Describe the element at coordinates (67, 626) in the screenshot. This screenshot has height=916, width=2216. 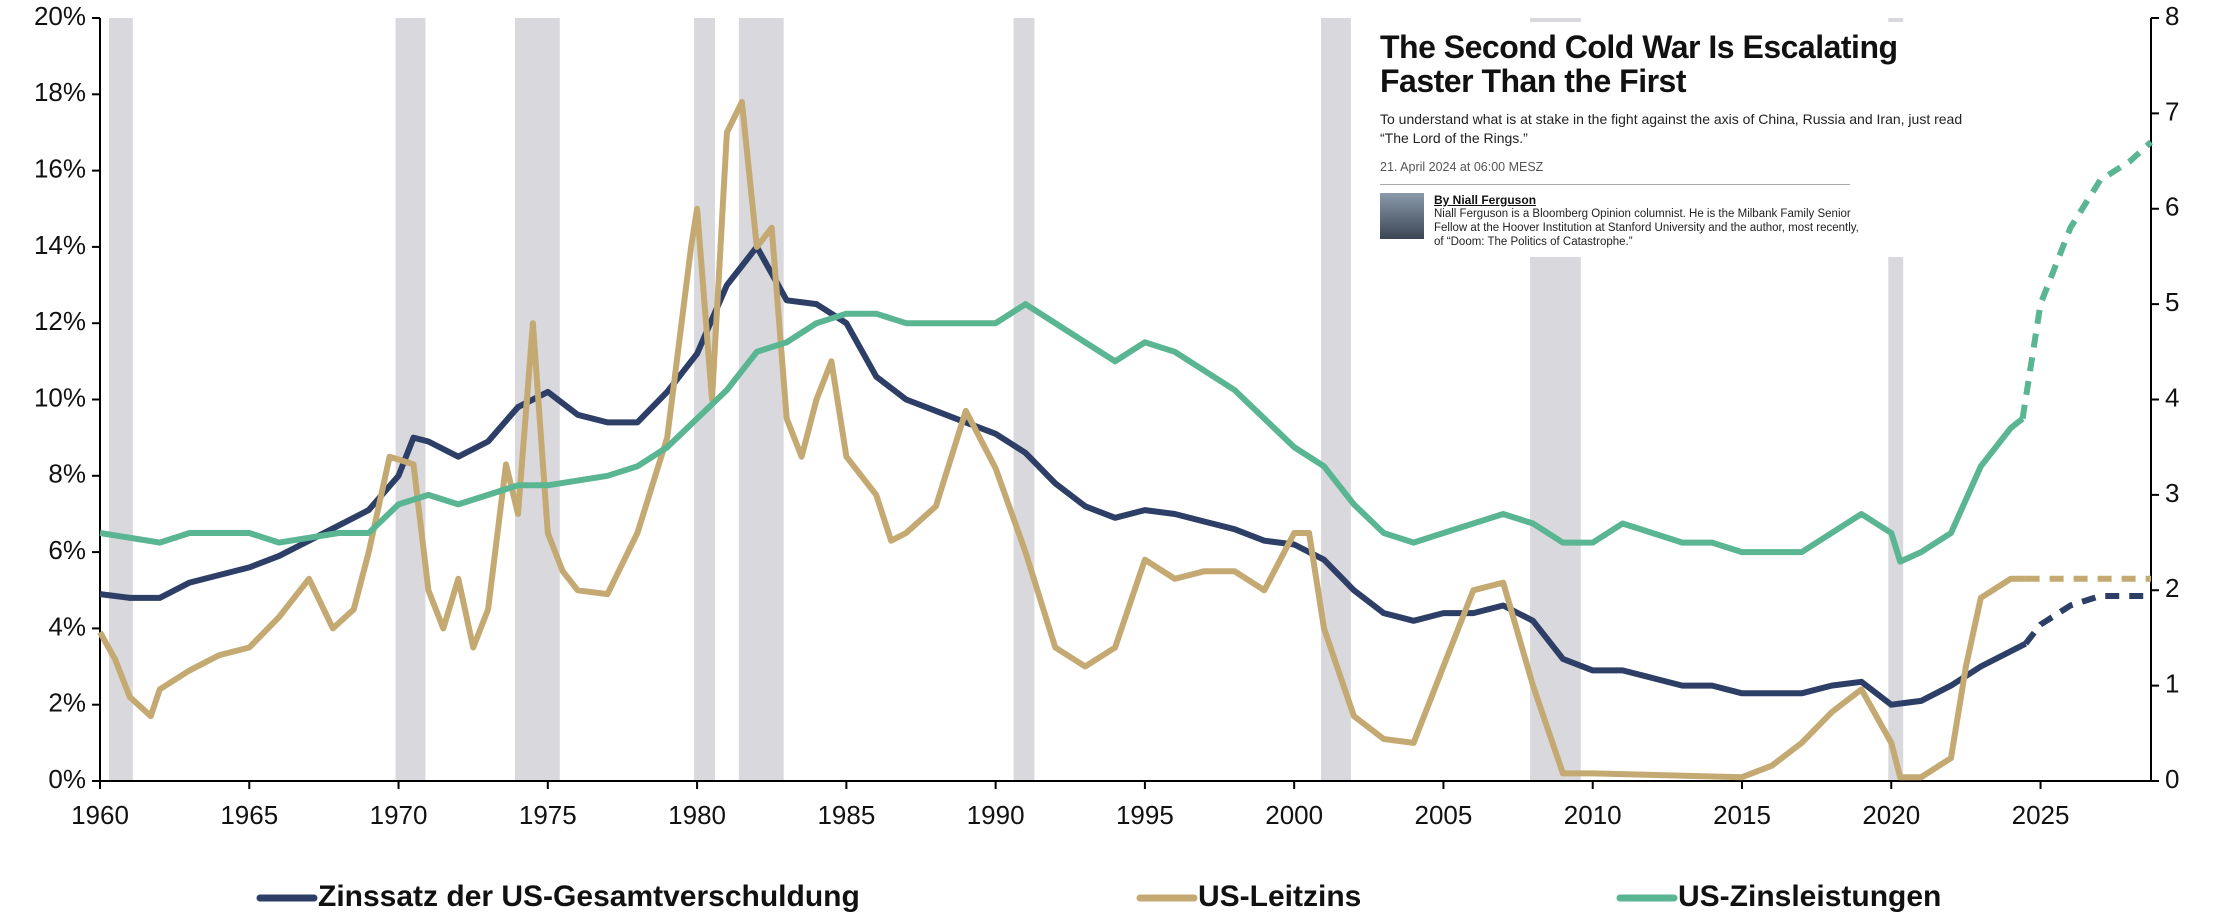
I see `y-tick-label: 4%` at that location.